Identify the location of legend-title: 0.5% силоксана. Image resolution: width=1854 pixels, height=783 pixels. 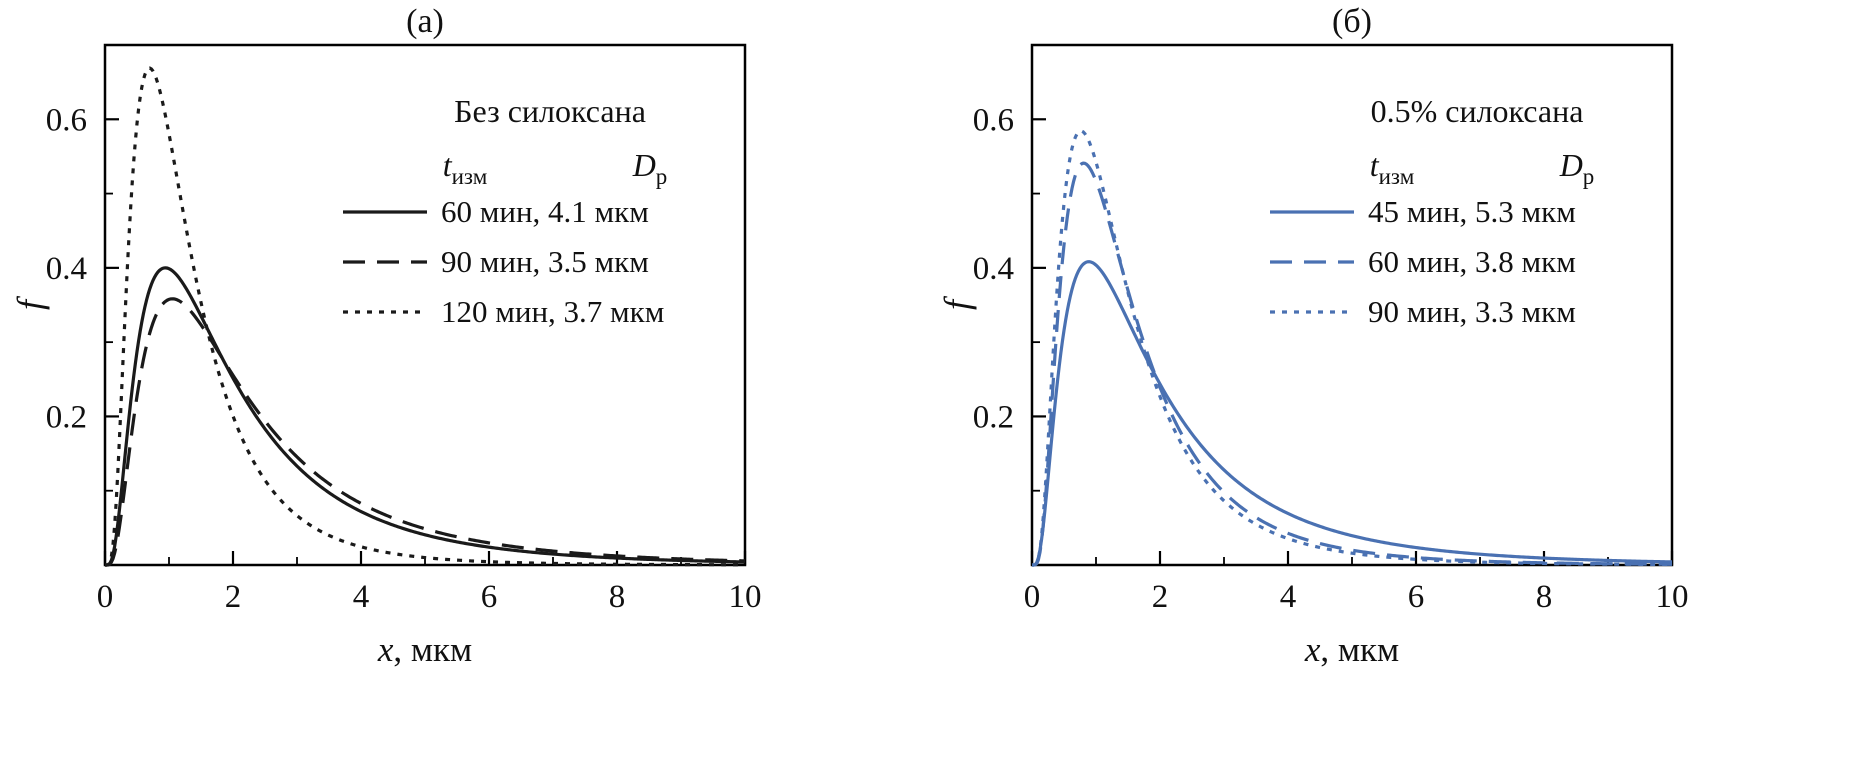
(1477, 111).